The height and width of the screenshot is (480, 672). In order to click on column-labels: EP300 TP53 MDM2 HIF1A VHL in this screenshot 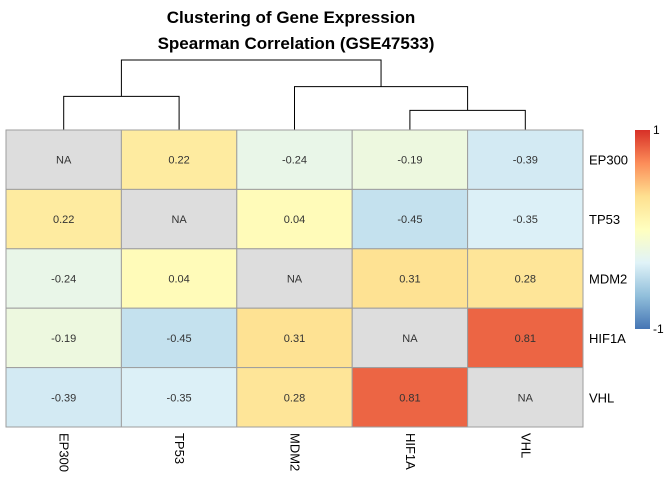, I will do `click(295, 452)`.